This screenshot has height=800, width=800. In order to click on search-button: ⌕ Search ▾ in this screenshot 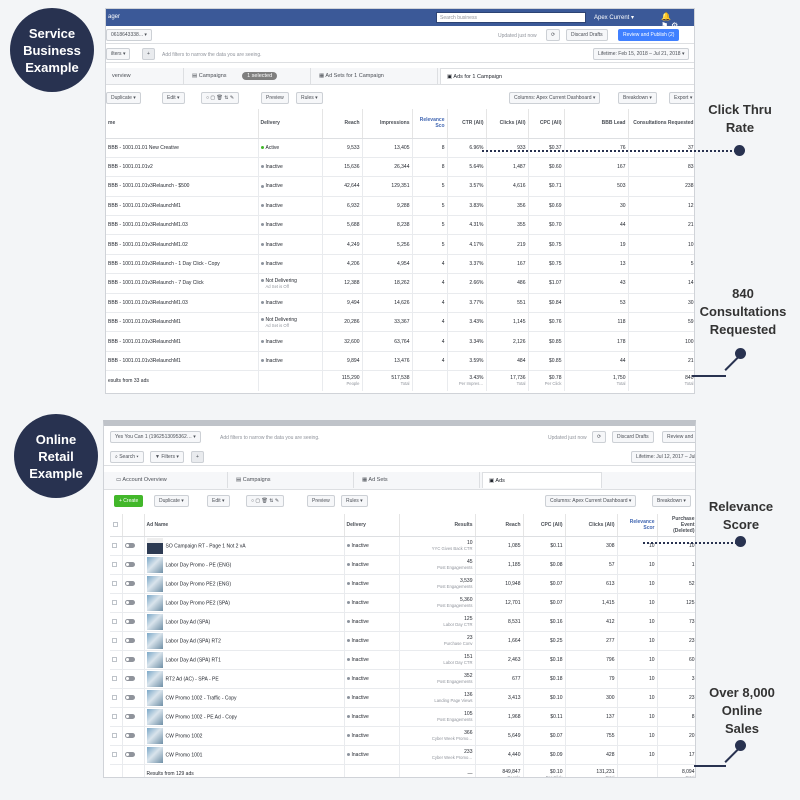, I will do `click(127, 457)`.